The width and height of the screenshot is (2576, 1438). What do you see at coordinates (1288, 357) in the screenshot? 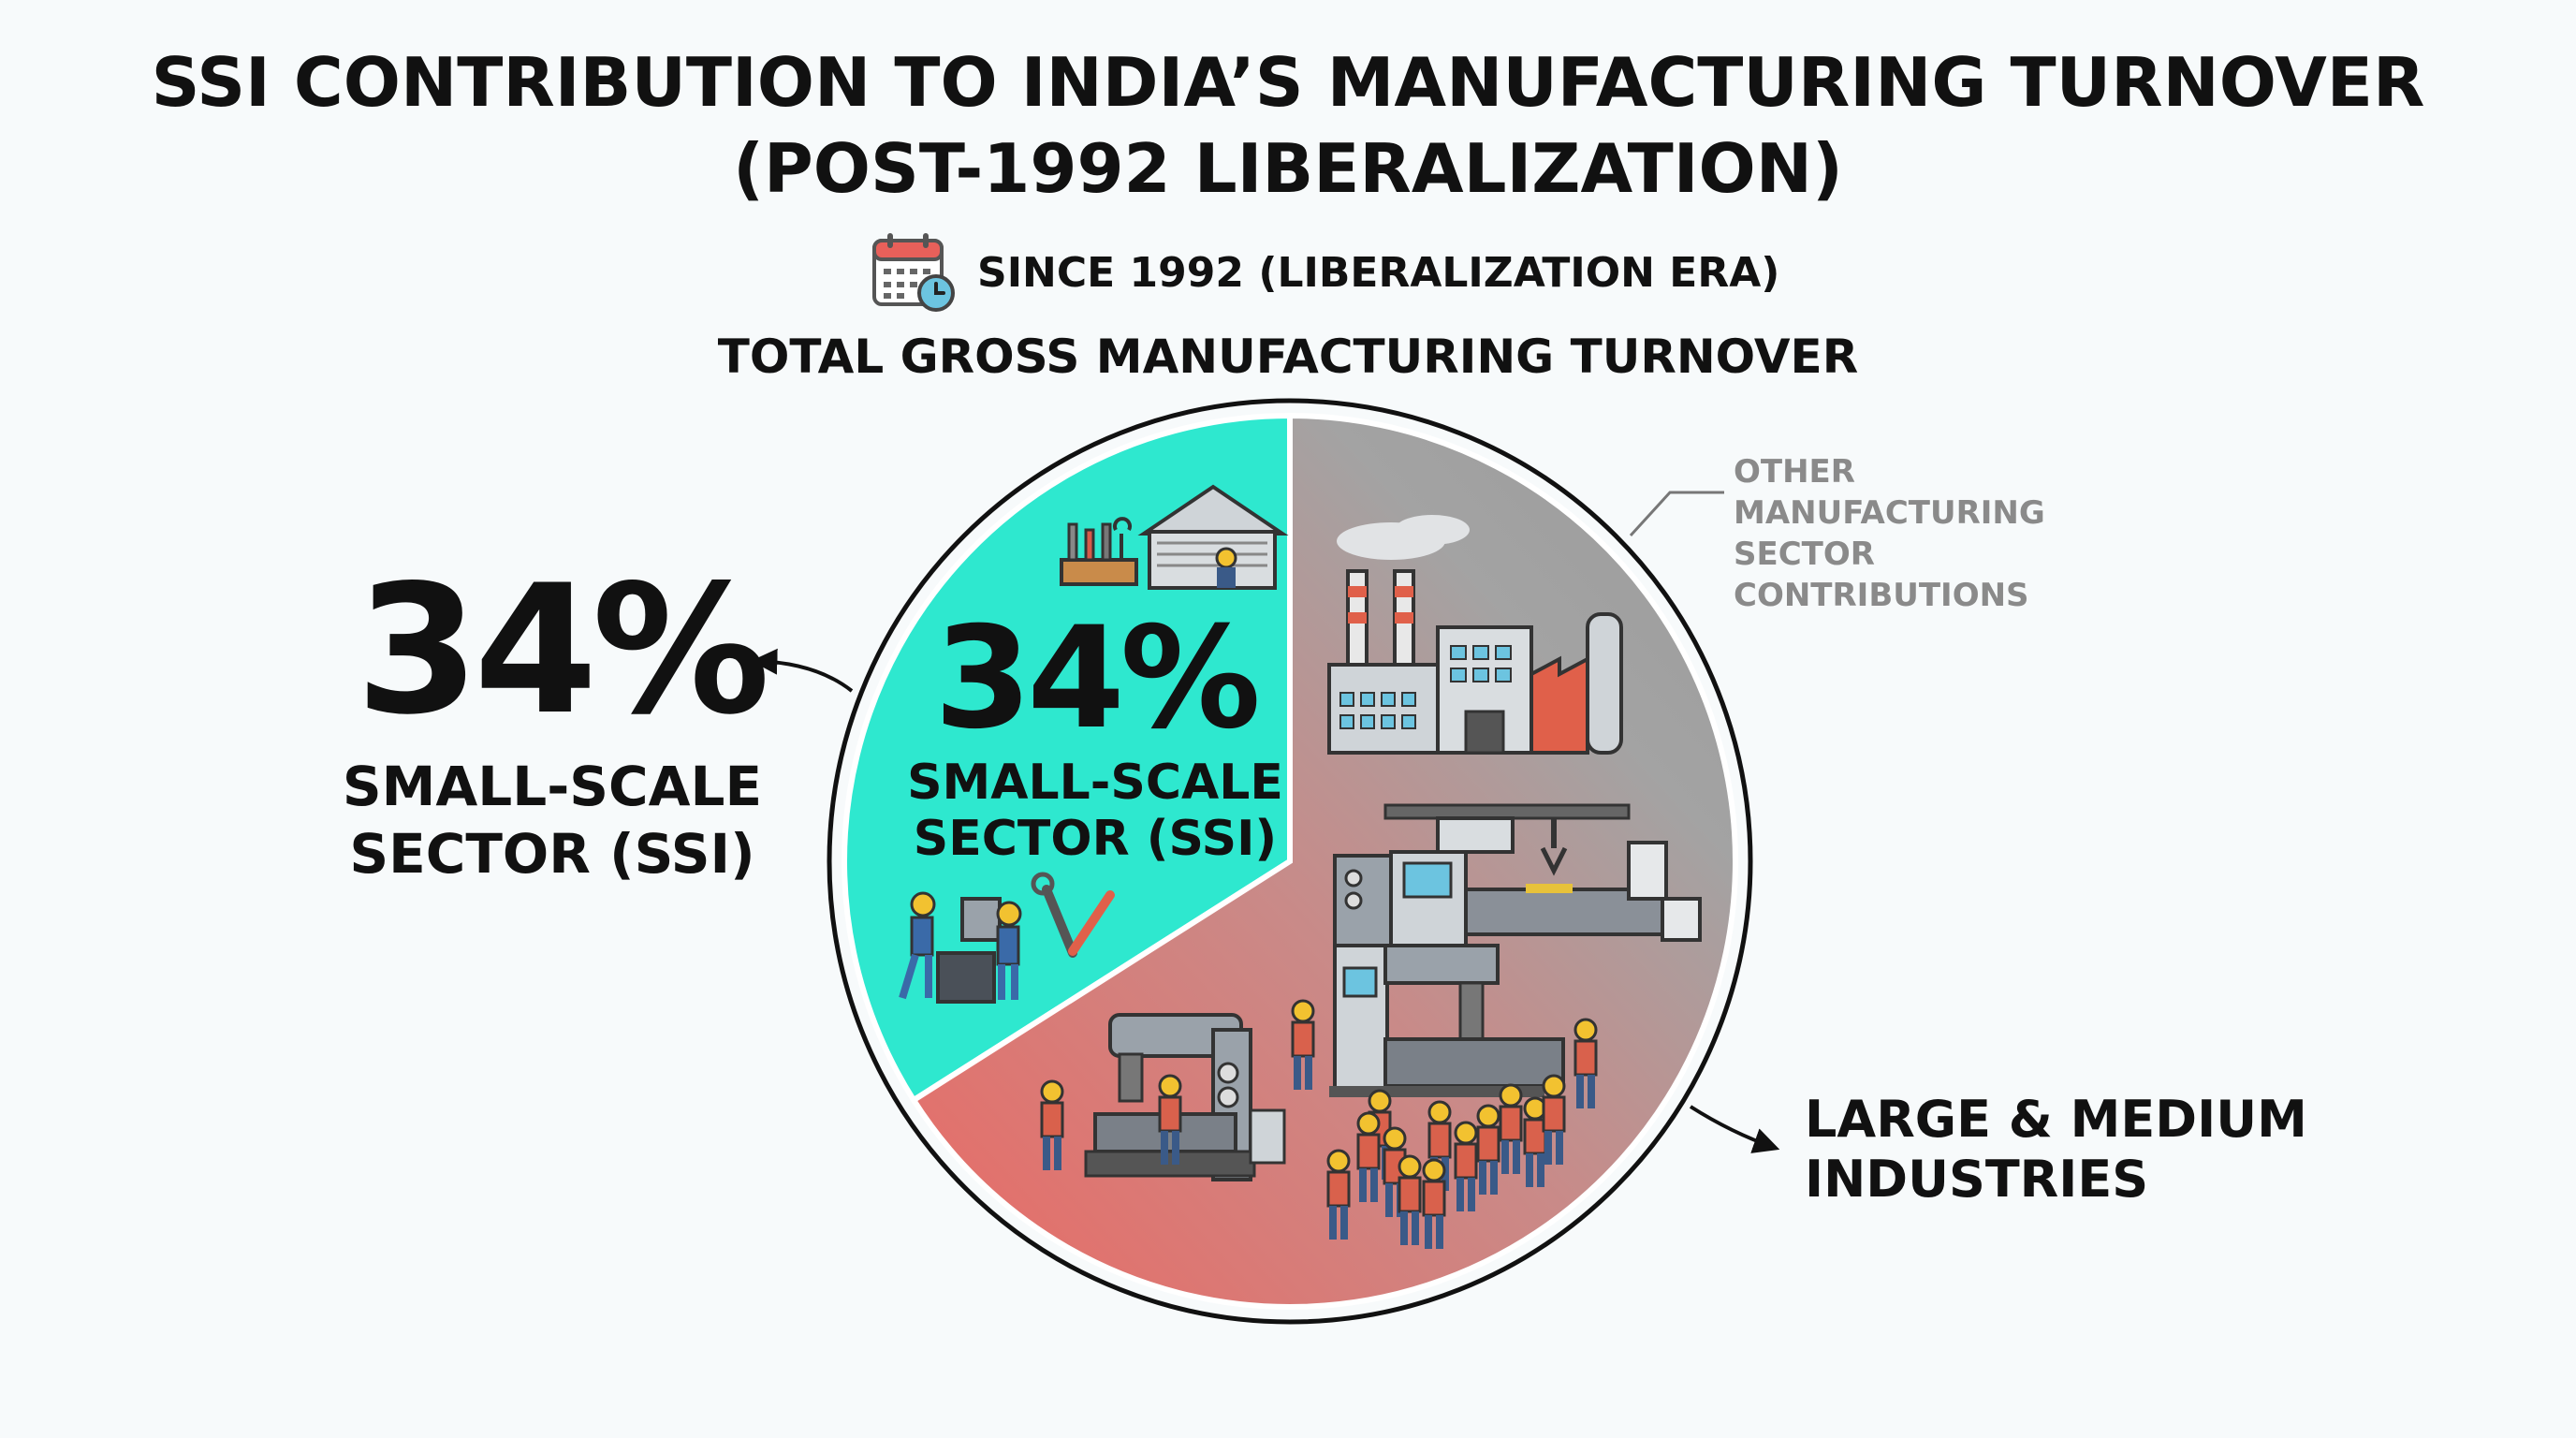
I see `pie-title: TOTAL GROSS MANUFACTURING TURNOVER` at bounding box center [1288, 357].